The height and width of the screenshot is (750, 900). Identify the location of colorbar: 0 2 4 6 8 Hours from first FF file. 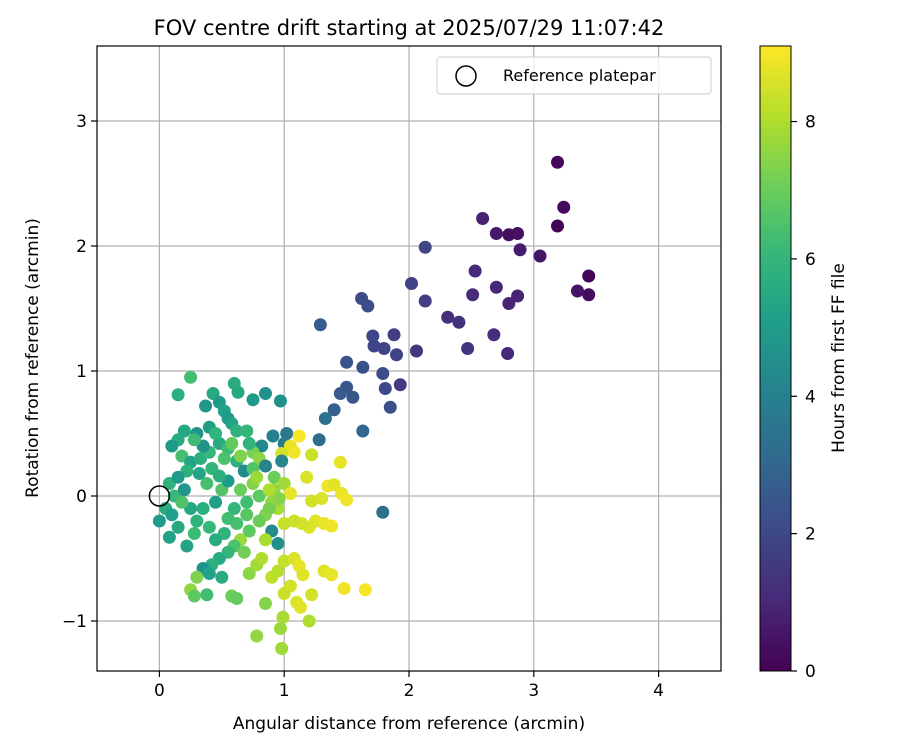
(804, 363).